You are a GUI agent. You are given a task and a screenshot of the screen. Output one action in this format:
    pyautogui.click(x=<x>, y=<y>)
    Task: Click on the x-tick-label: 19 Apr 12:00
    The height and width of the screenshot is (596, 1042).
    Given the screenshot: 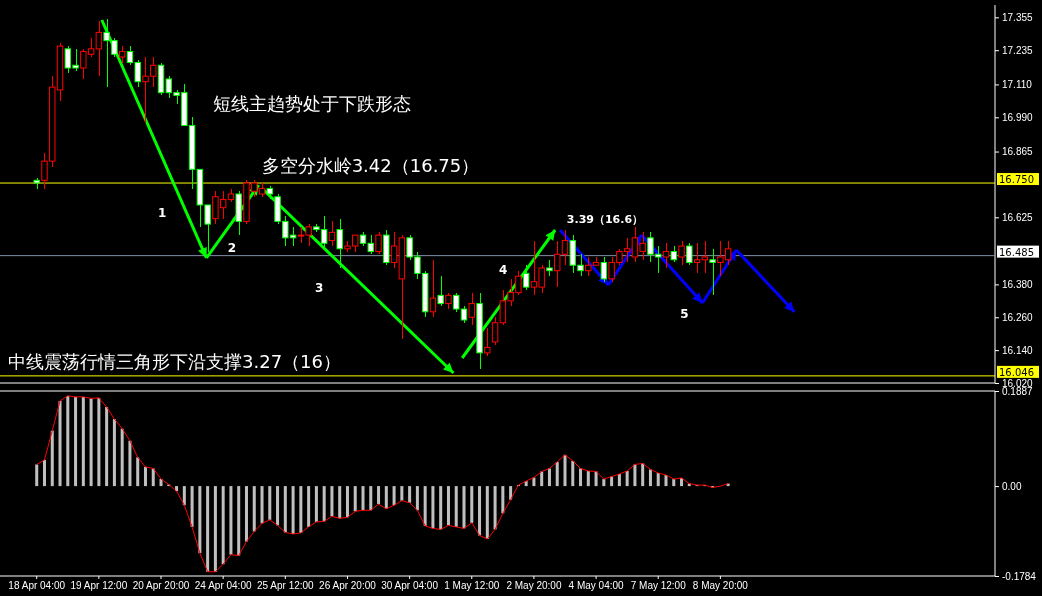 What is the action you would take?
    pyautogui.click(x=99, y=586)
    